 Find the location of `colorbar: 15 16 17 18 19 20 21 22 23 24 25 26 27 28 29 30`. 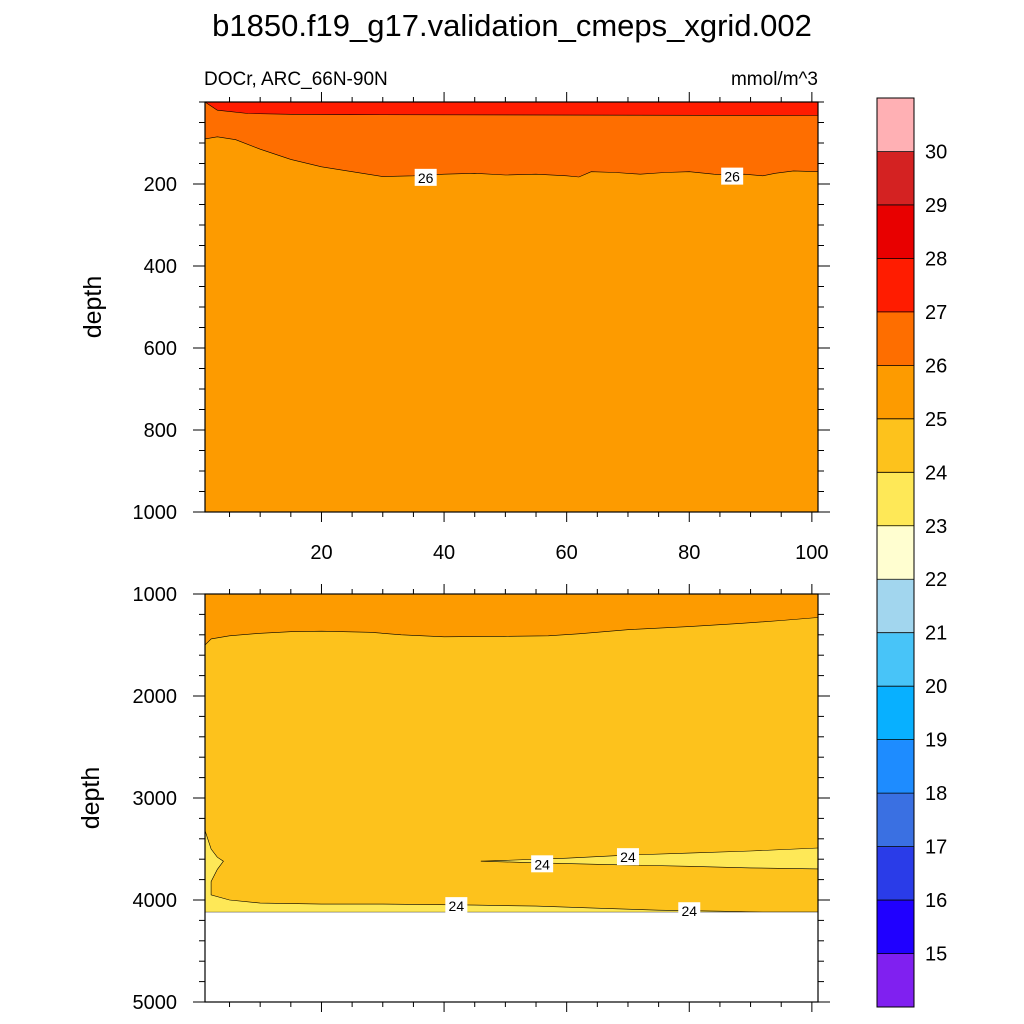

colorbar: 15 16 17 18 19 20 21 22 23 24 25 26 27 28 29 30 is located at coordinates (911, 552).